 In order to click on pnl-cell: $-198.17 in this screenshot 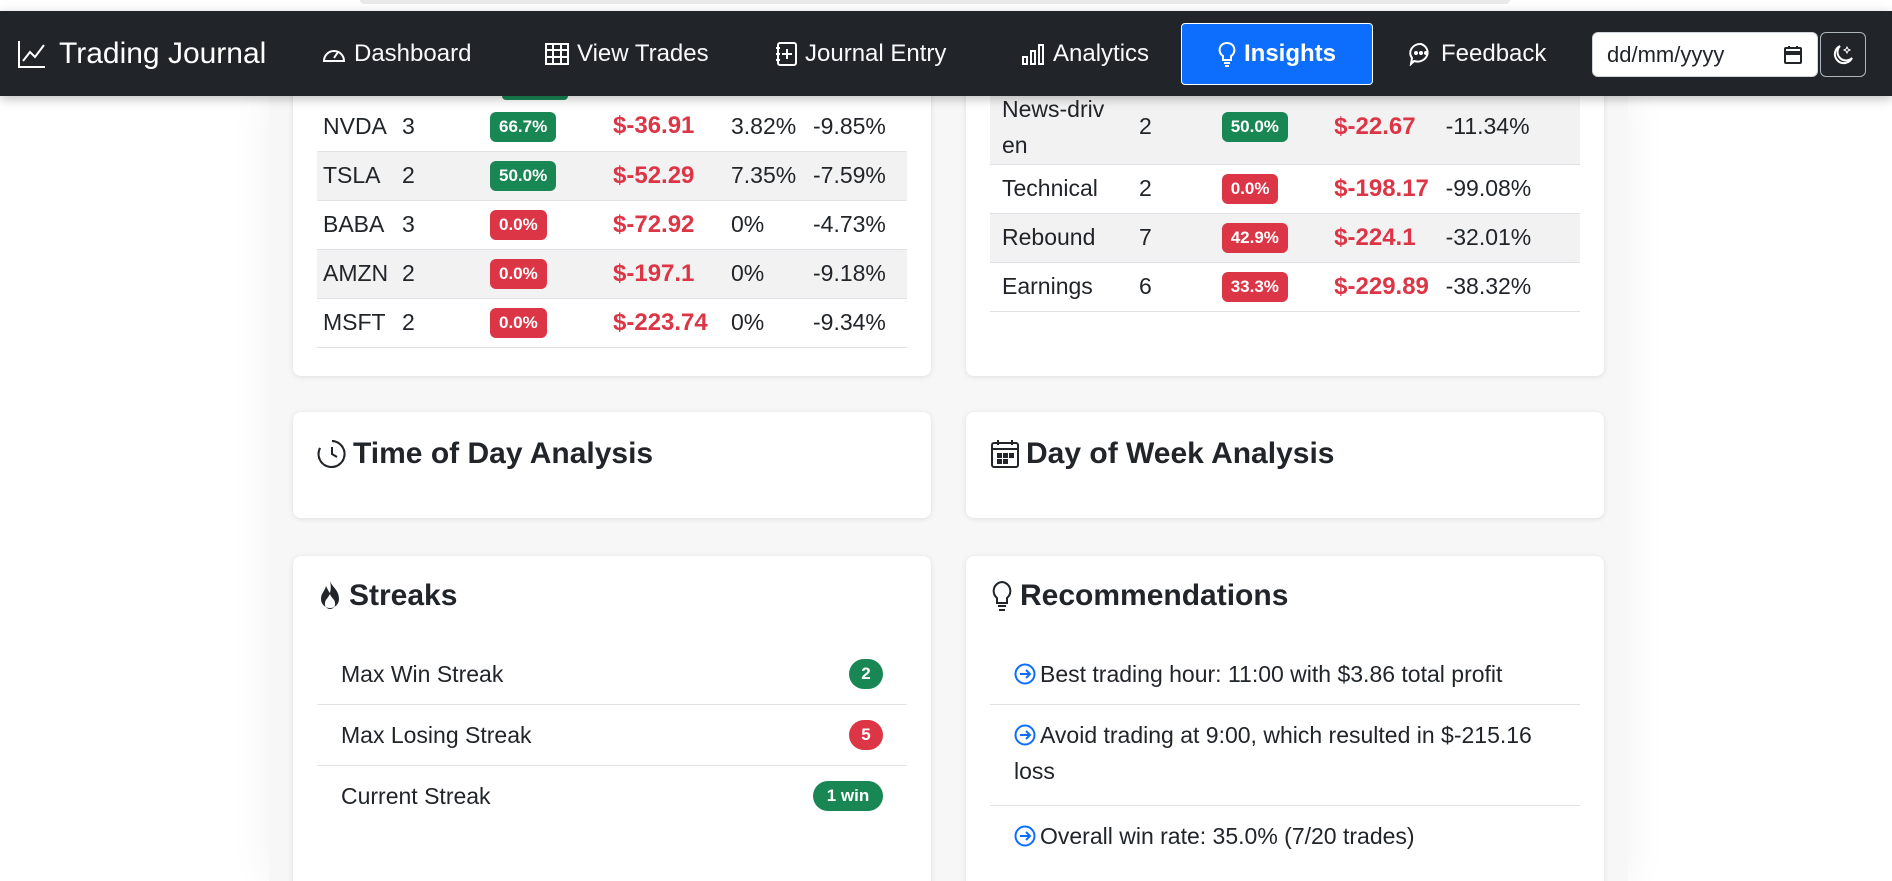, I will do `click(1390, 189)`.